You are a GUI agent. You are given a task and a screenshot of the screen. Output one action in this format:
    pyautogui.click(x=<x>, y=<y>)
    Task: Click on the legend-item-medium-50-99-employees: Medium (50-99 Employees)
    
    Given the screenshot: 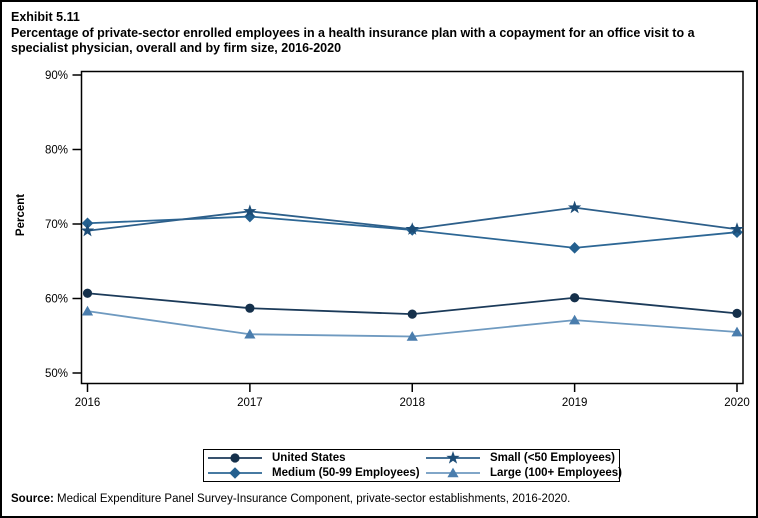 What is the action you would take?
    pyautogui.click(x=317, y=473)
    